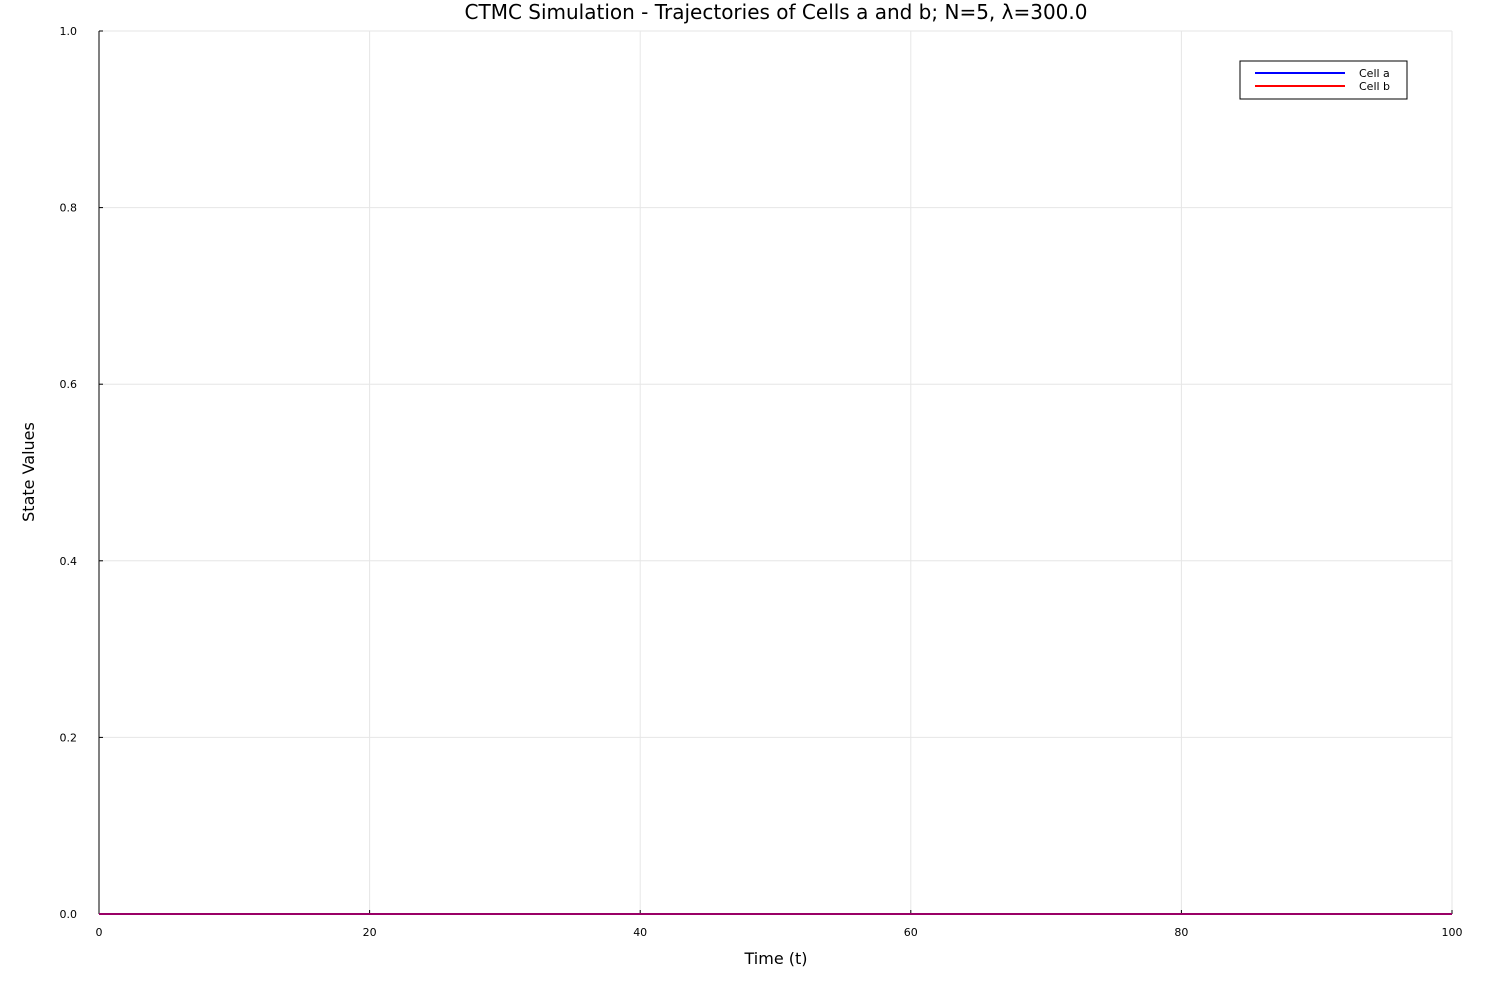 The height and width of the screenshot is (1004, 1500). Describe the element at coordinates (69, 384) in the screenshot. I see `y-tick-label: 0.6` at that location.